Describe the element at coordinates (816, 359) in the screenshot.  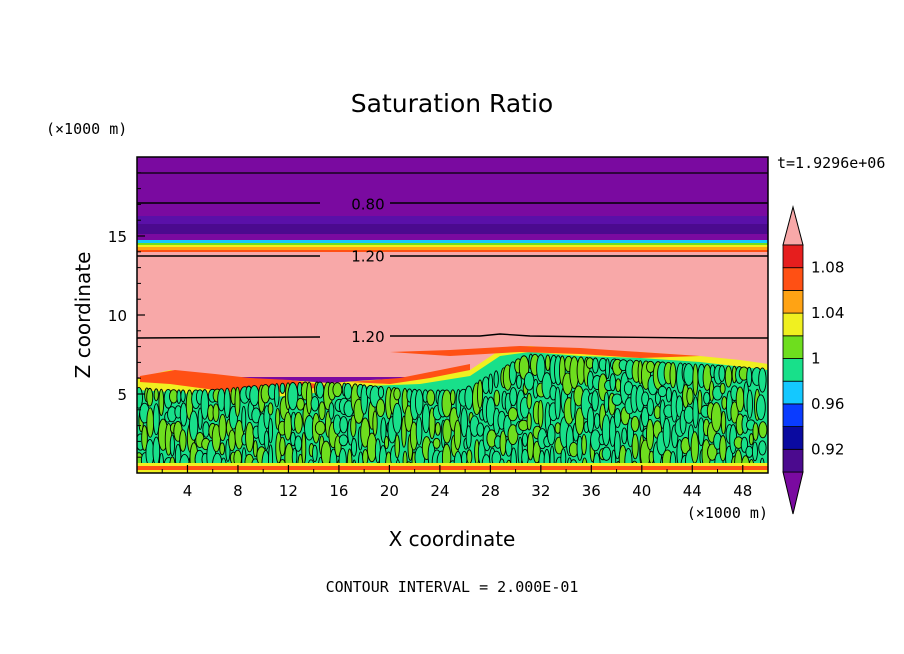
I see `colorbar-label: 1` at that location.